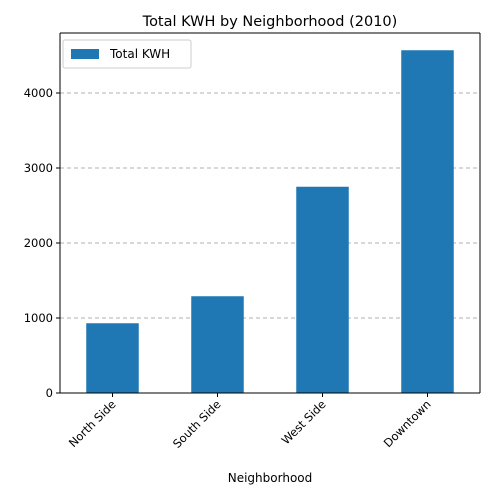  I want to click on y-tick-label: 3000, so click(38, 168).